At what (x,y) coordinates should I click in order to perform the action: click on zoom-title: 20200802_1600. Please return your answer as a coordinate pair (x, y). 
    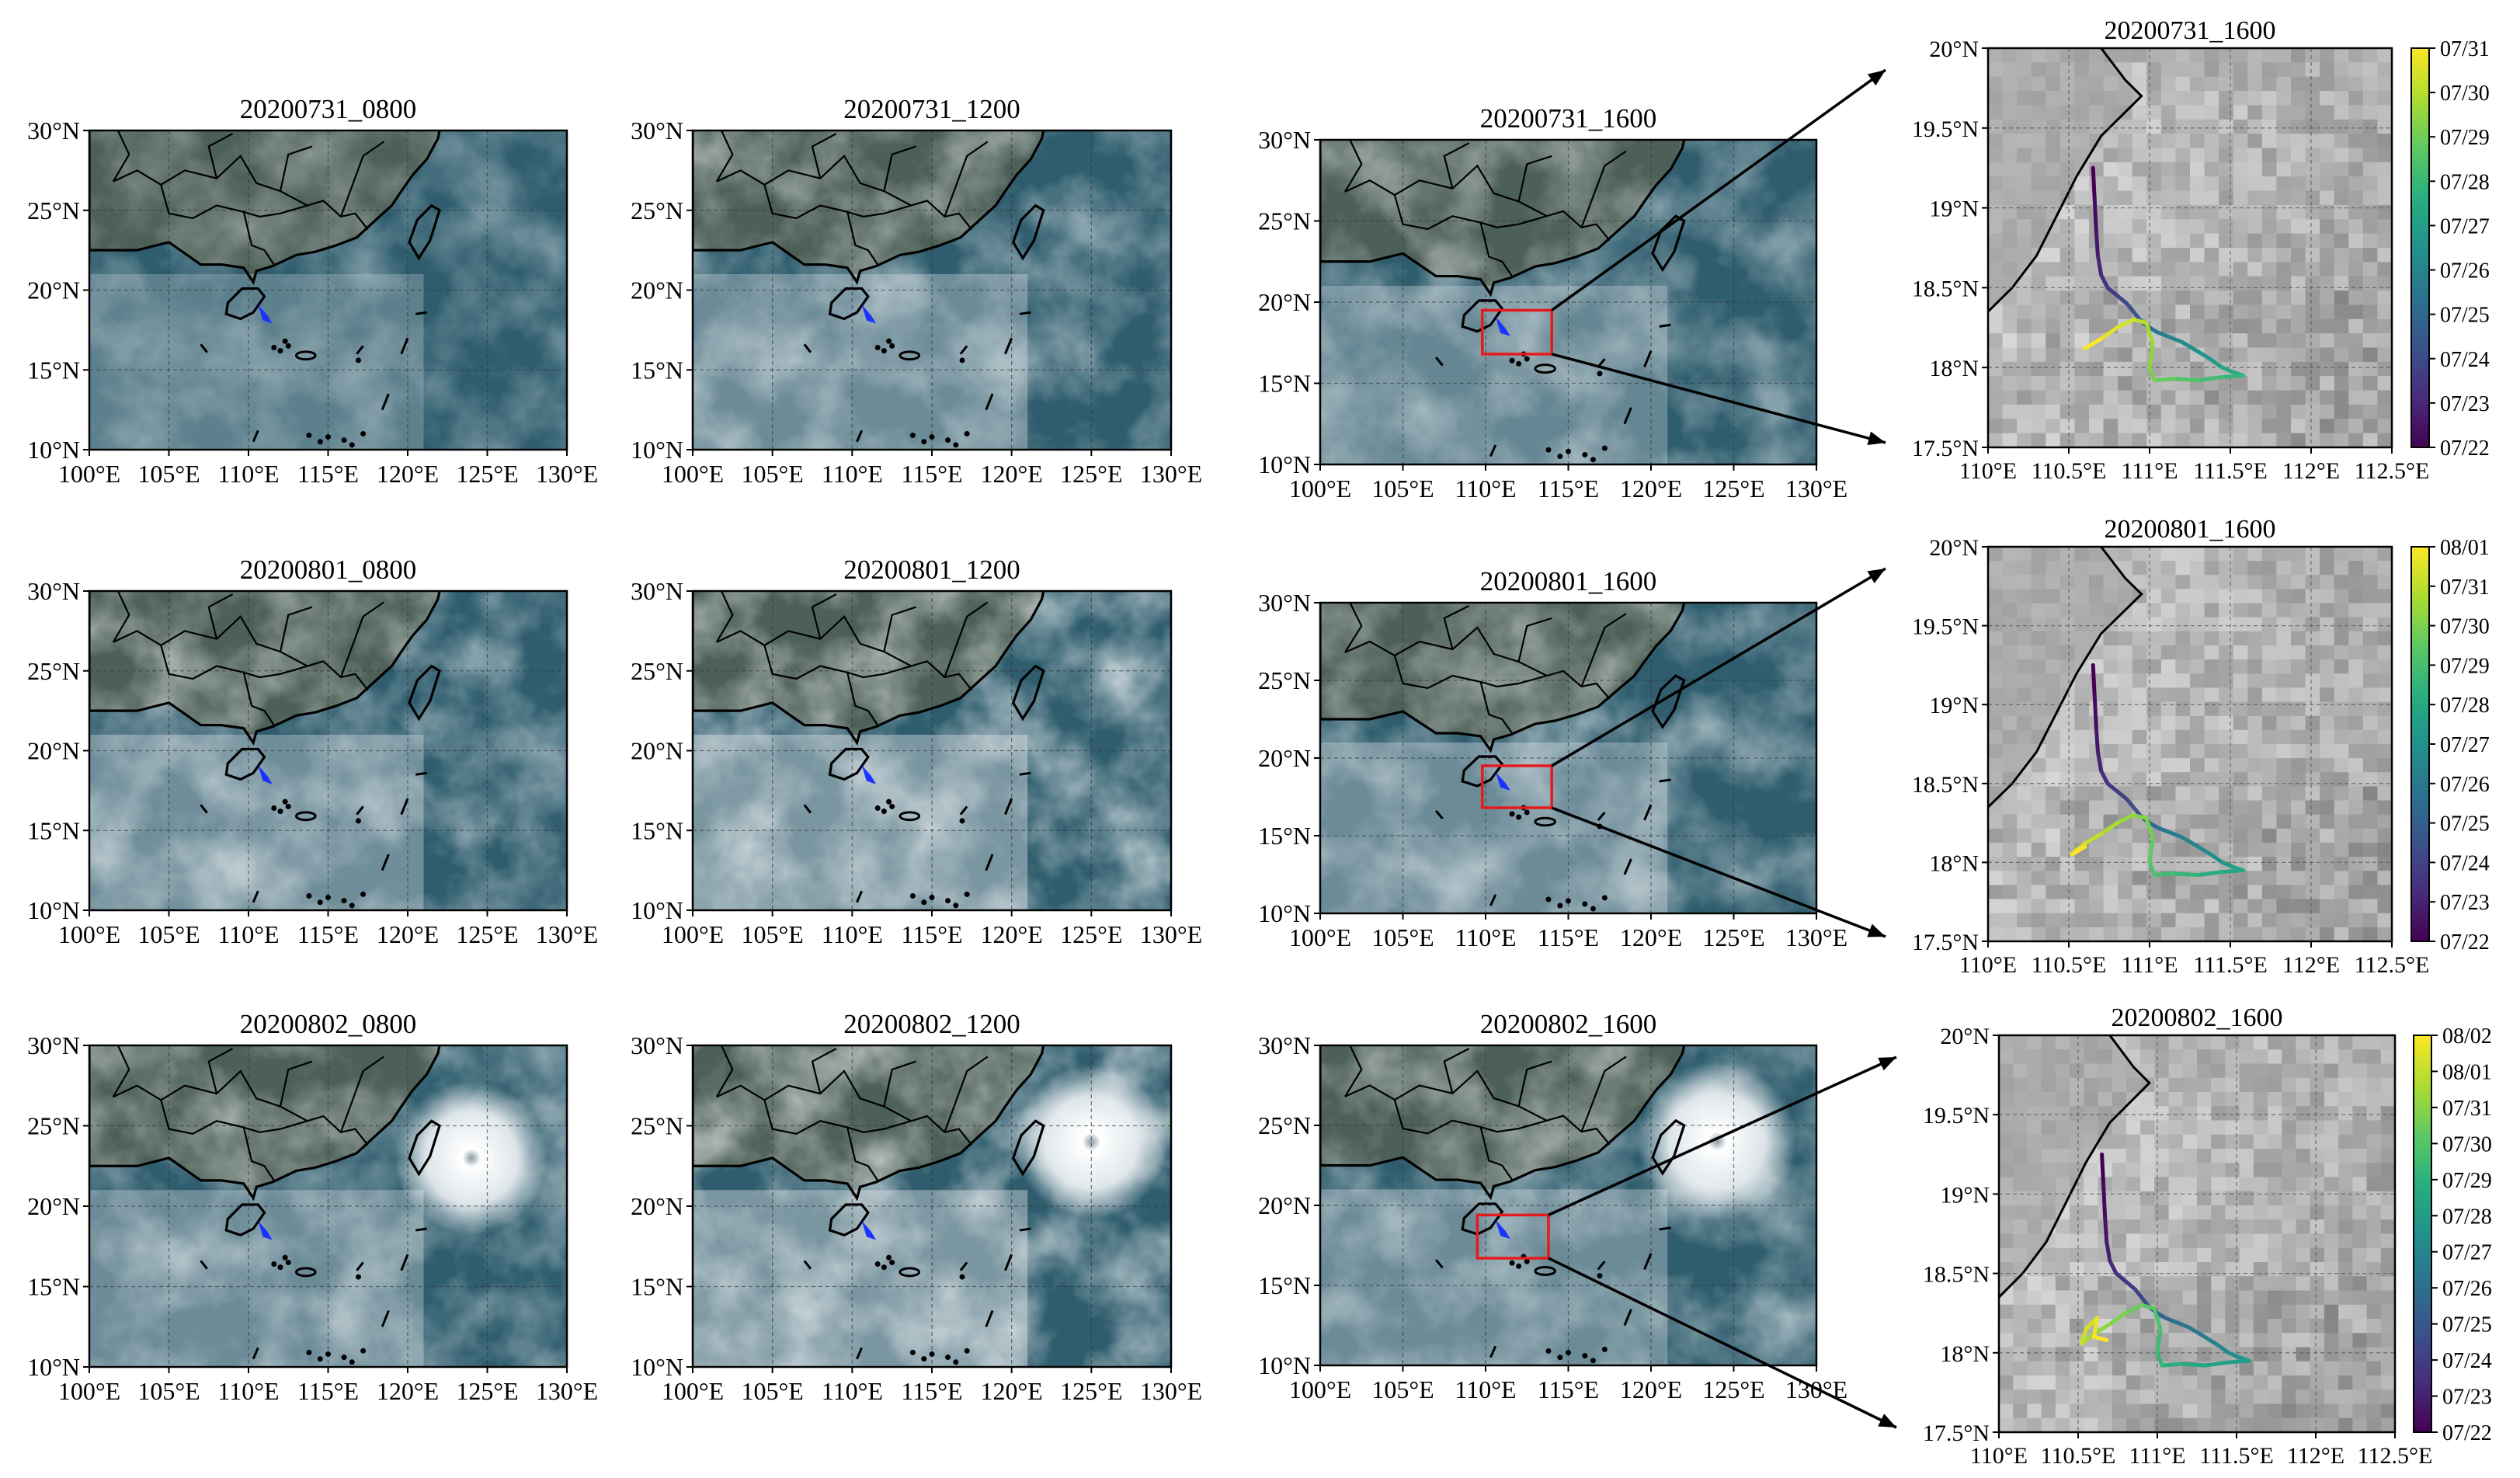
    Looking at the image, I should click on (2197, 1017).